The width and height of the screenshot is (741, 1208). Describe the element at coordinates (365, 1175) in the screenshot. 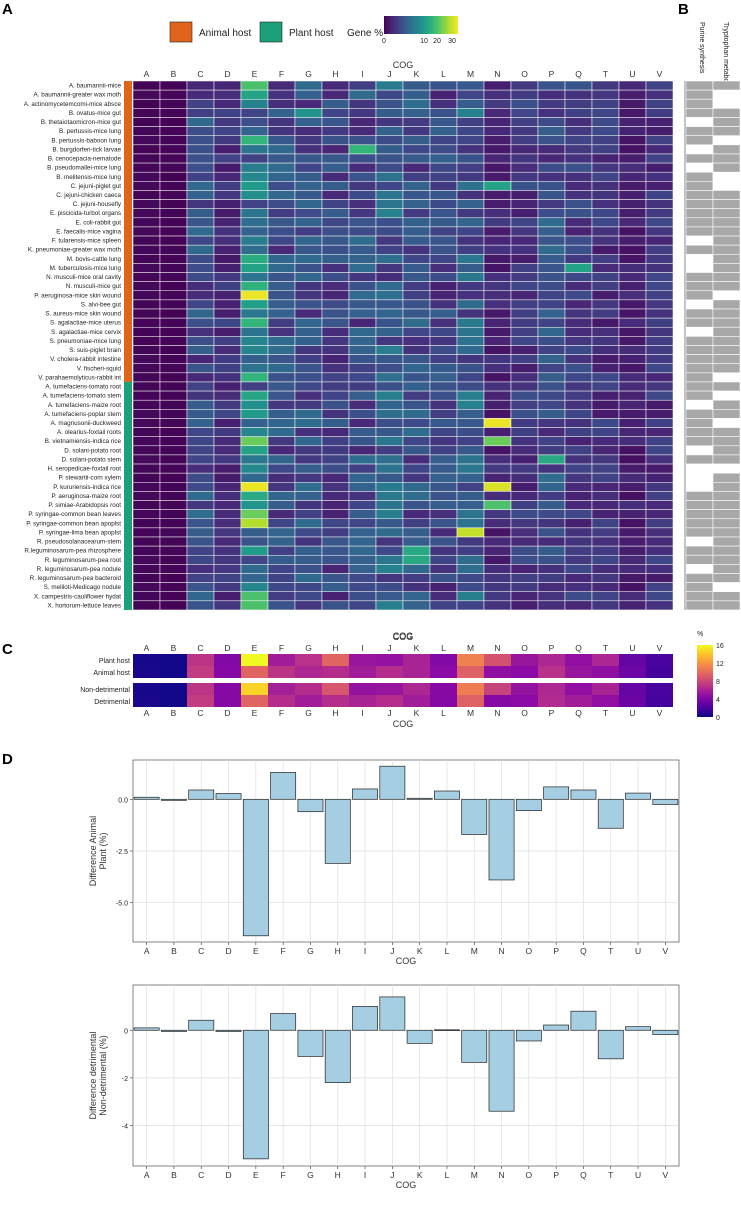

I see `bar-xtick-label: I` at that location.